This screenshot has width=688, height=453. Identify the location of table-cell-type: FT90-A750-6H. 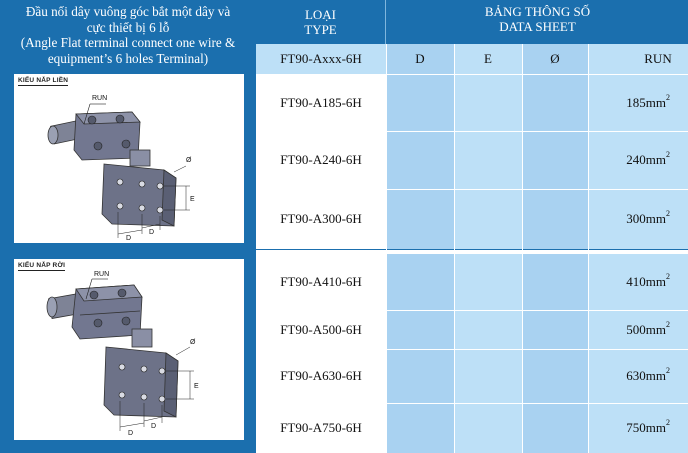
(321, 428).